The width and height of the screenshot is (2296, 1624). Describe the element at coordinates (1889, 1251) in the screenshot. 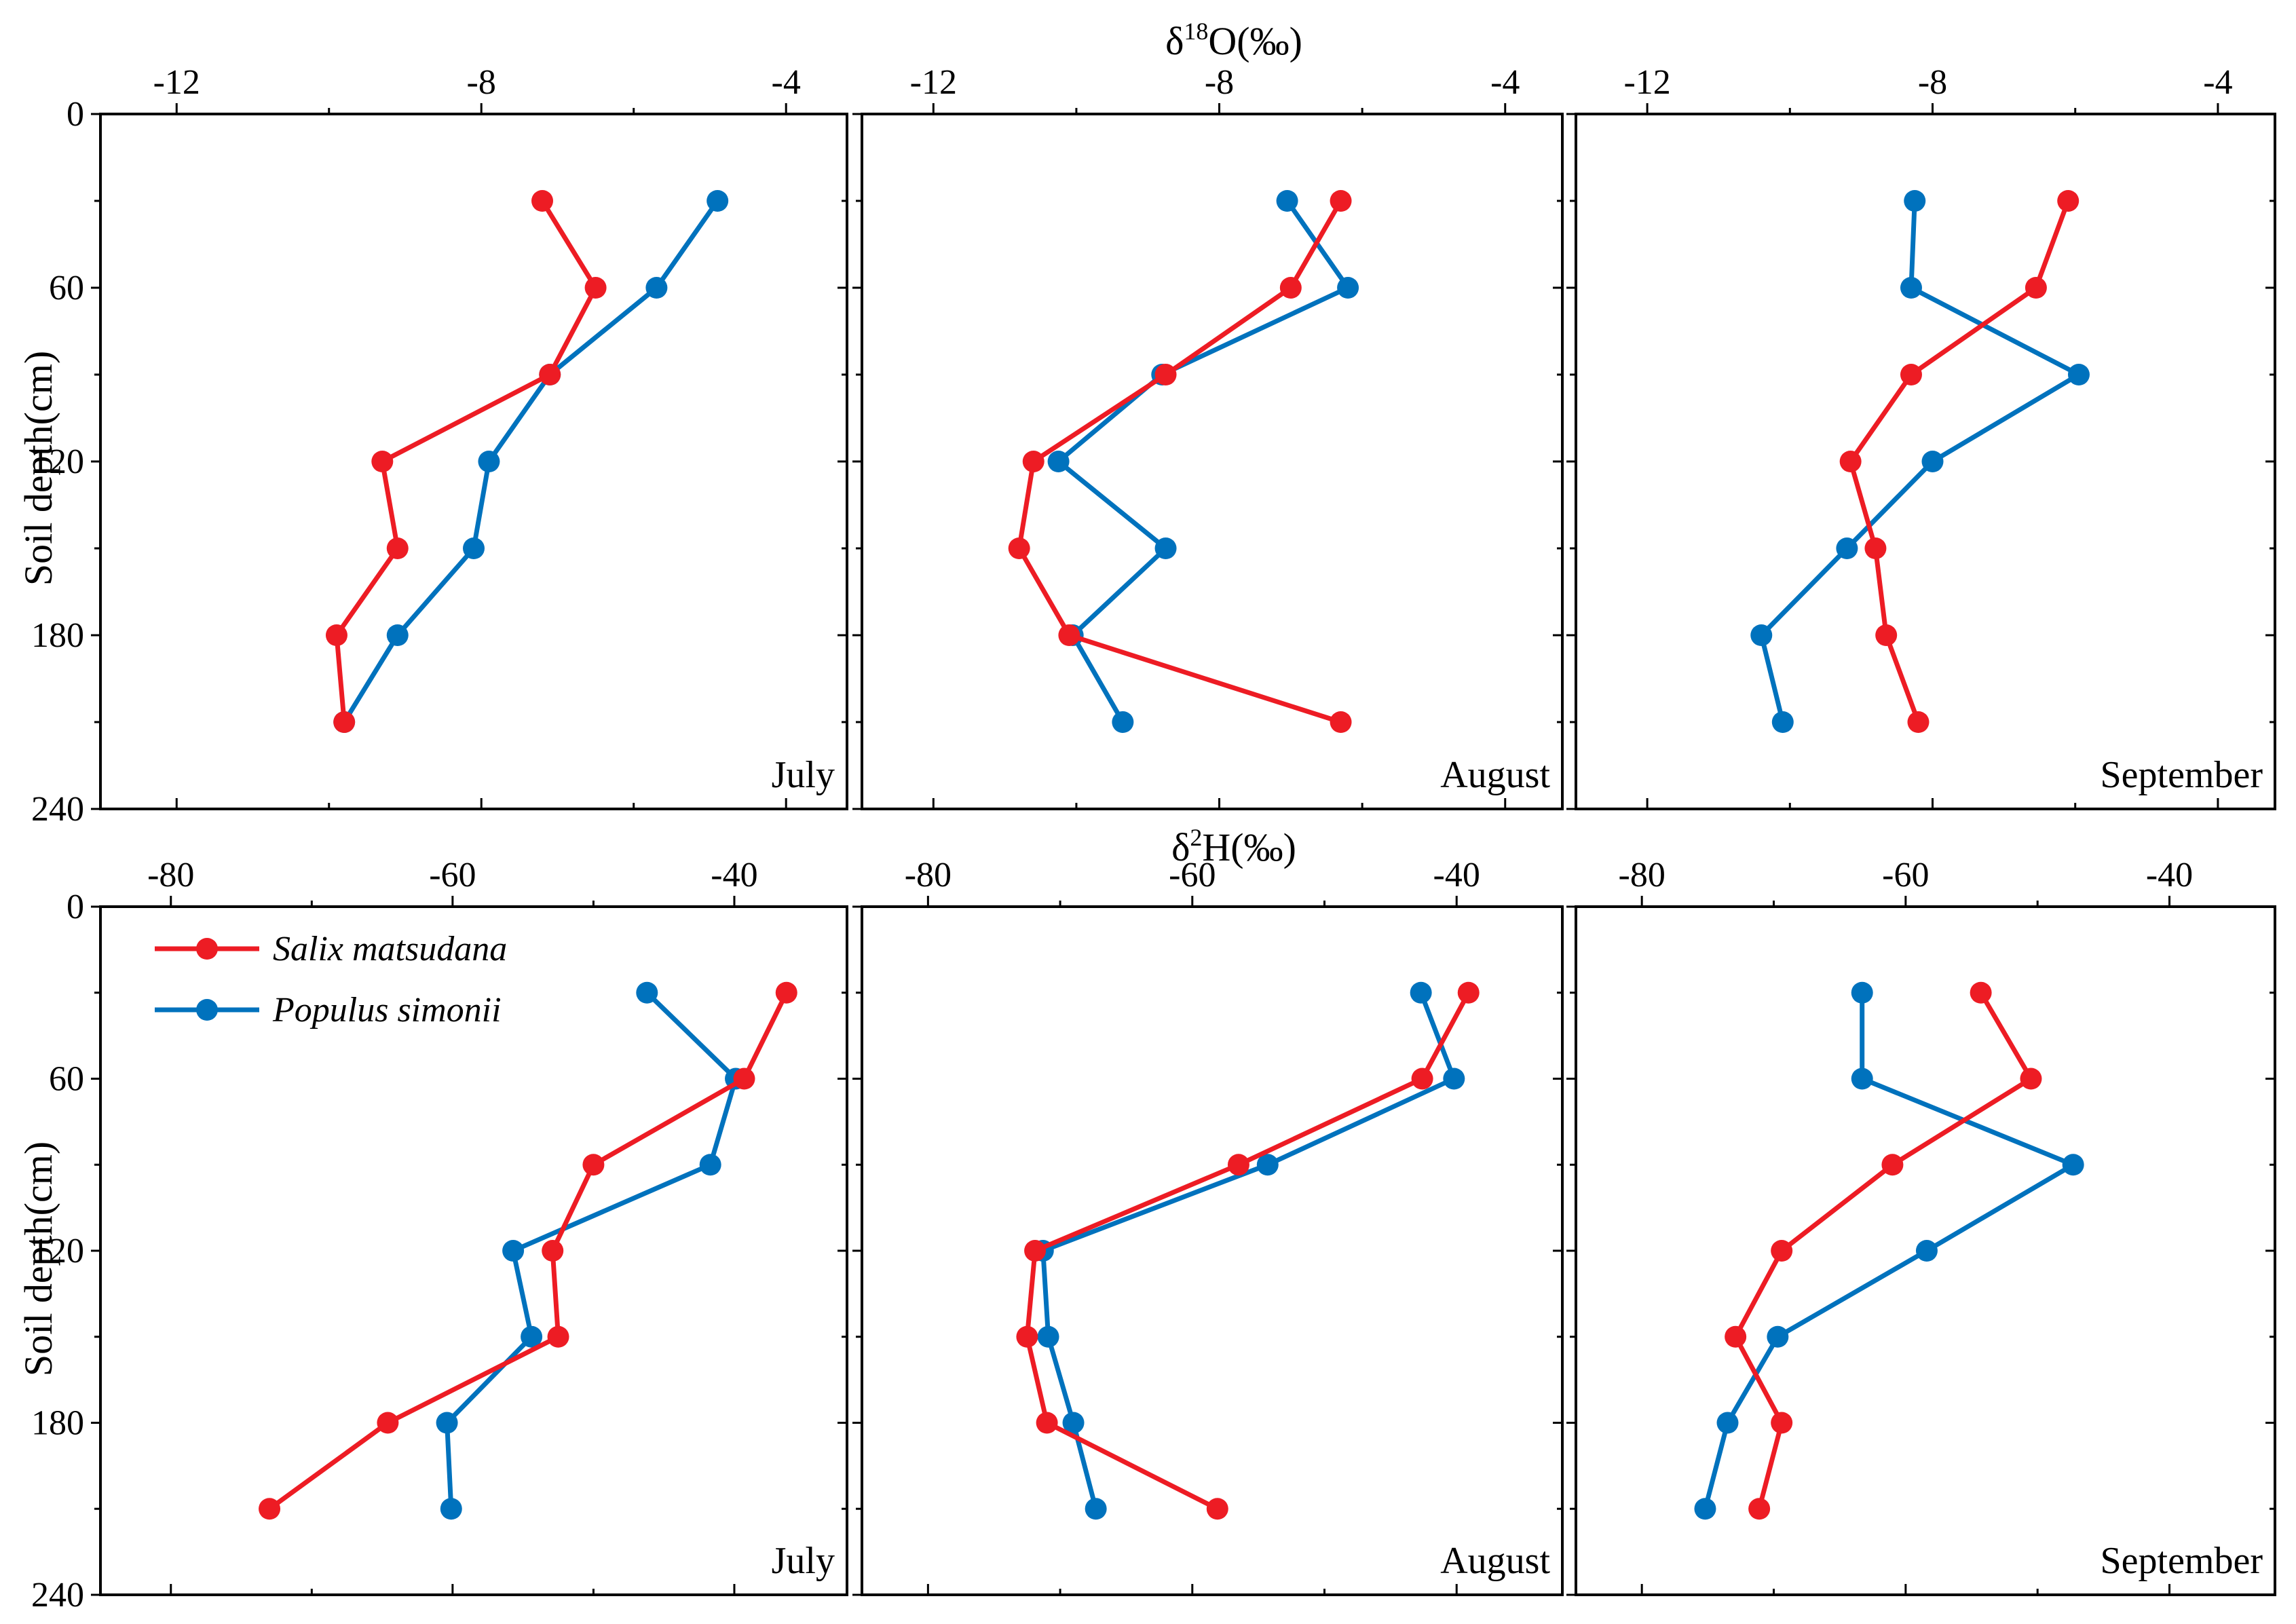

I see `panel-bottom-right-populus-simonii-line` at that location.